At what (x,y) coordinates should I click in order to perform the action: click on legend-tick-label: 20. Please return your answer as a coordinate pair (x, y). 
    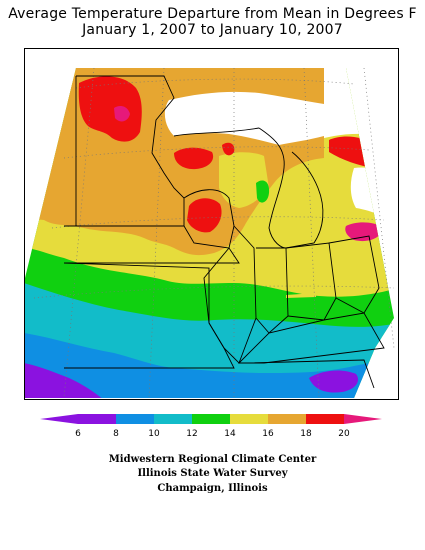
    Looking at the image, I should click on (344, 434).